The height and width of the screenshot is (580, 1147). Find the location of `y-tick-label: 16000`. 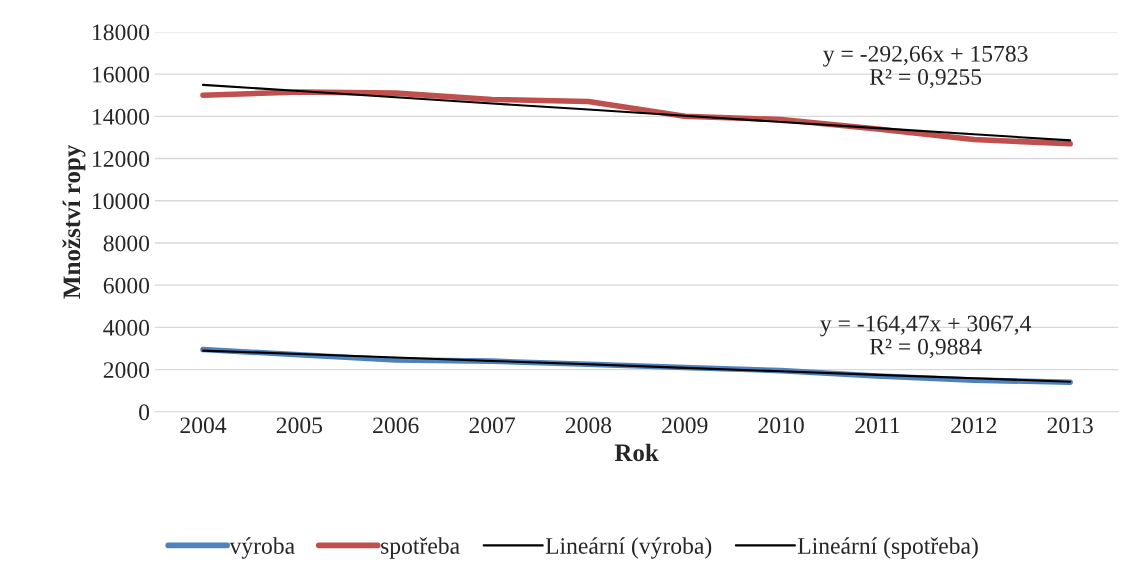

y-tick-label: 16000 is located at coordinates (121, 74).